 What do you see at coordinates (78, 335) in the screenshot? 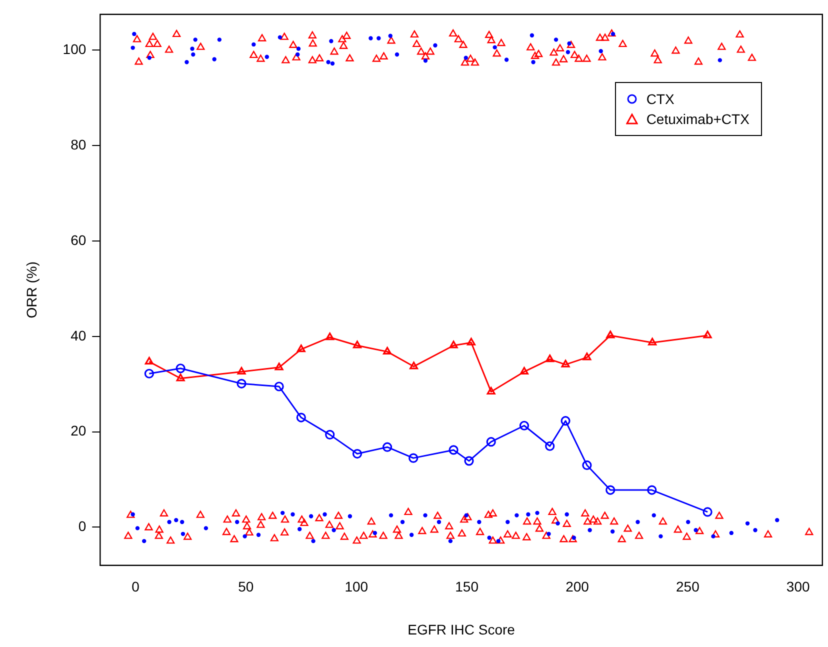
I see `y-tick-label: 40` at bounding box center [78, 335].